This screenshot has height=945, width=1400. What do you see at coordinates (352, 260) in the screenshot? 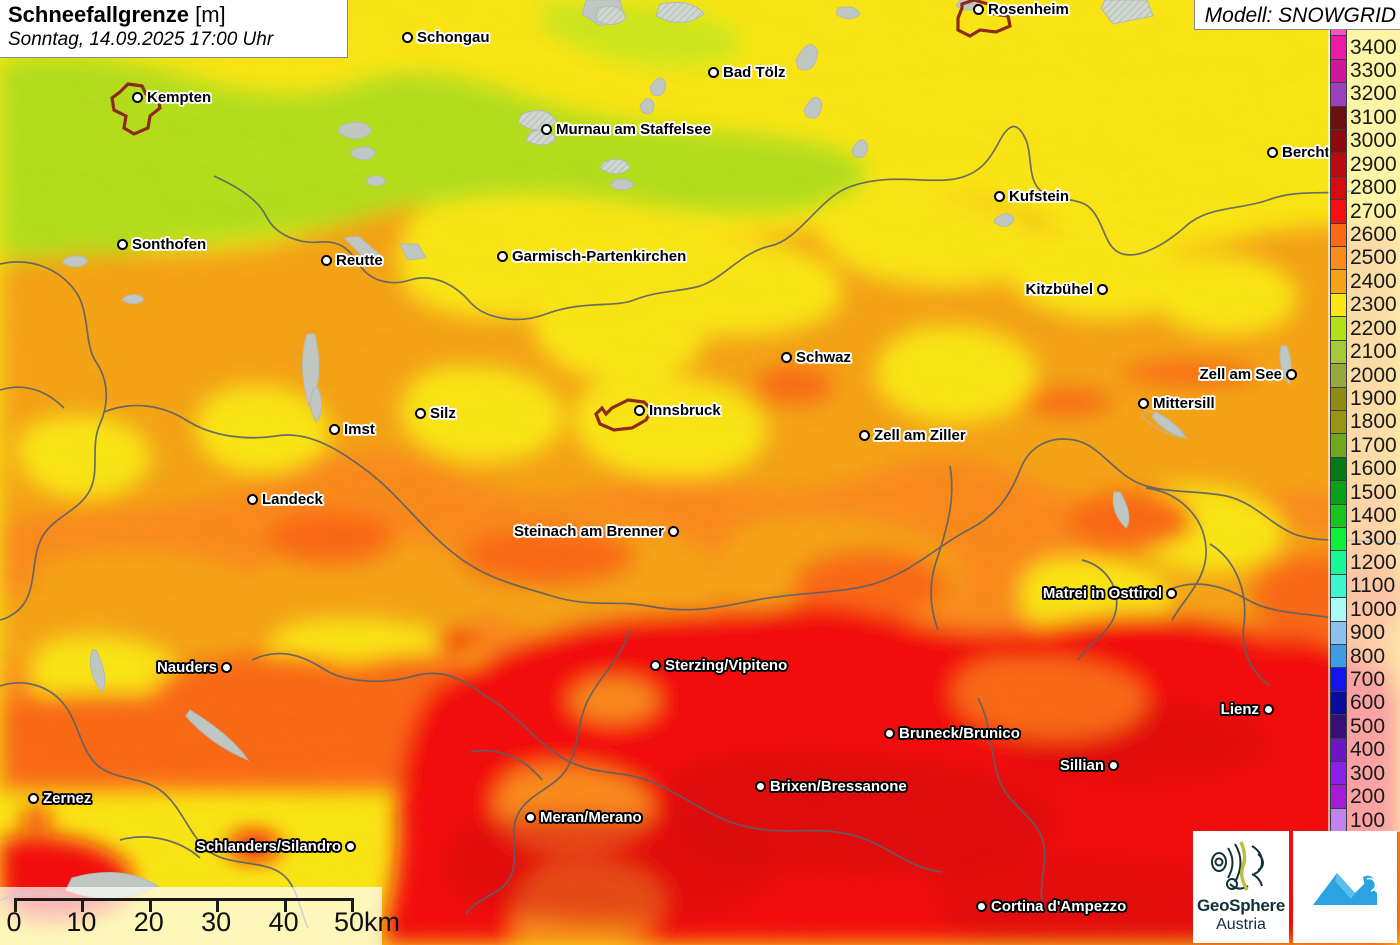
I see `map-place-marker: Reutte` at bounding box center [352, 260].